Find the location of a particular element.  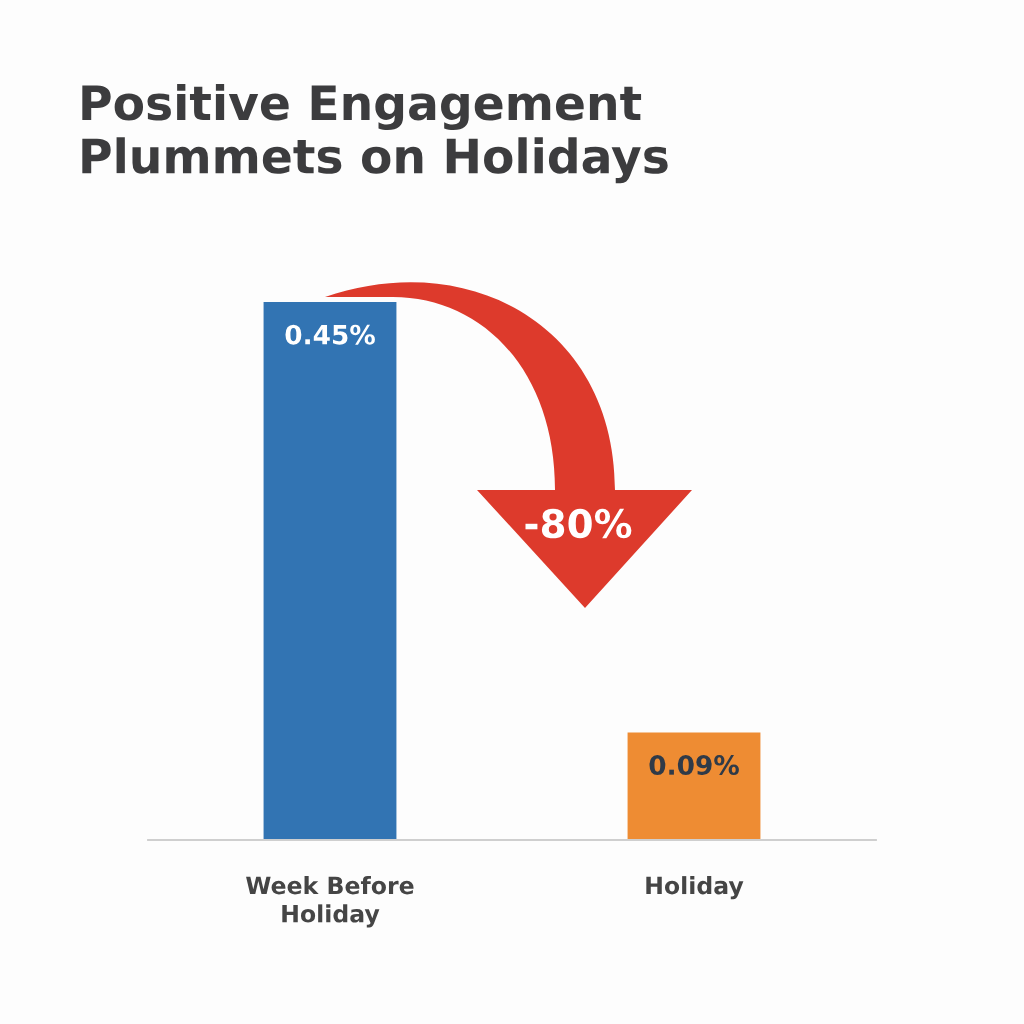

x-tick-label: Holiday is located at coordinates (695, 888).